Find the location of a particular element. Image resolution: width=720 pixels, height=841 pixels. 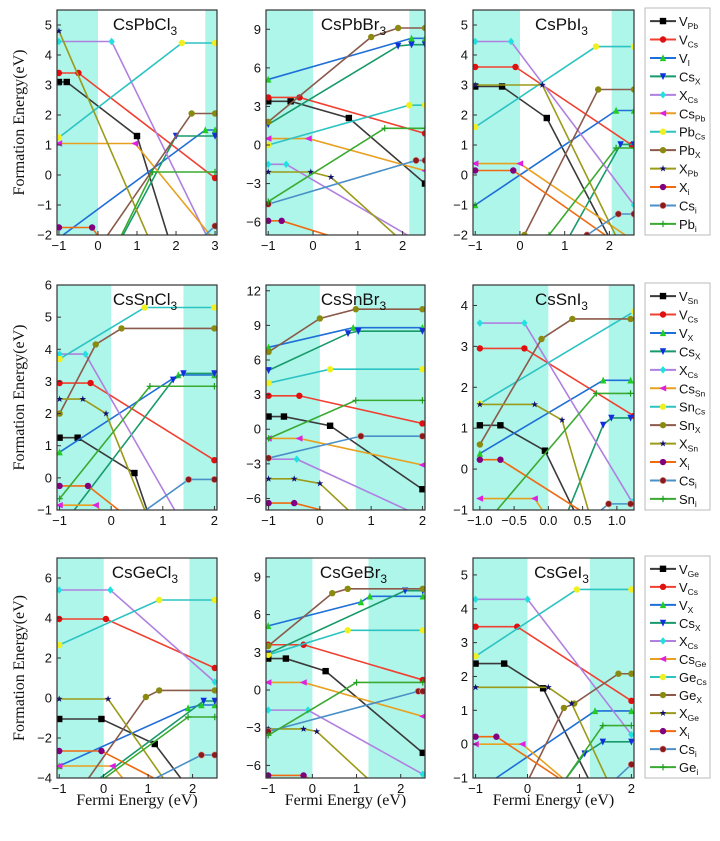

y-tick-label: −6 is located at coordinates (253, 222).